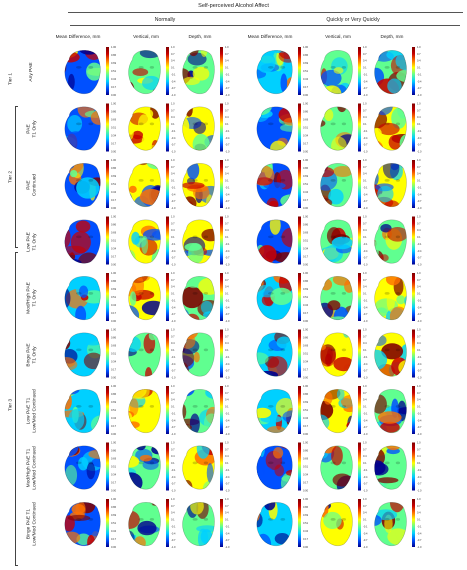  What do you see at coordinates (419, 456) in the screenshot?
I see `colorbar-tick-label: 0.4` at bounding box center [419, 456].